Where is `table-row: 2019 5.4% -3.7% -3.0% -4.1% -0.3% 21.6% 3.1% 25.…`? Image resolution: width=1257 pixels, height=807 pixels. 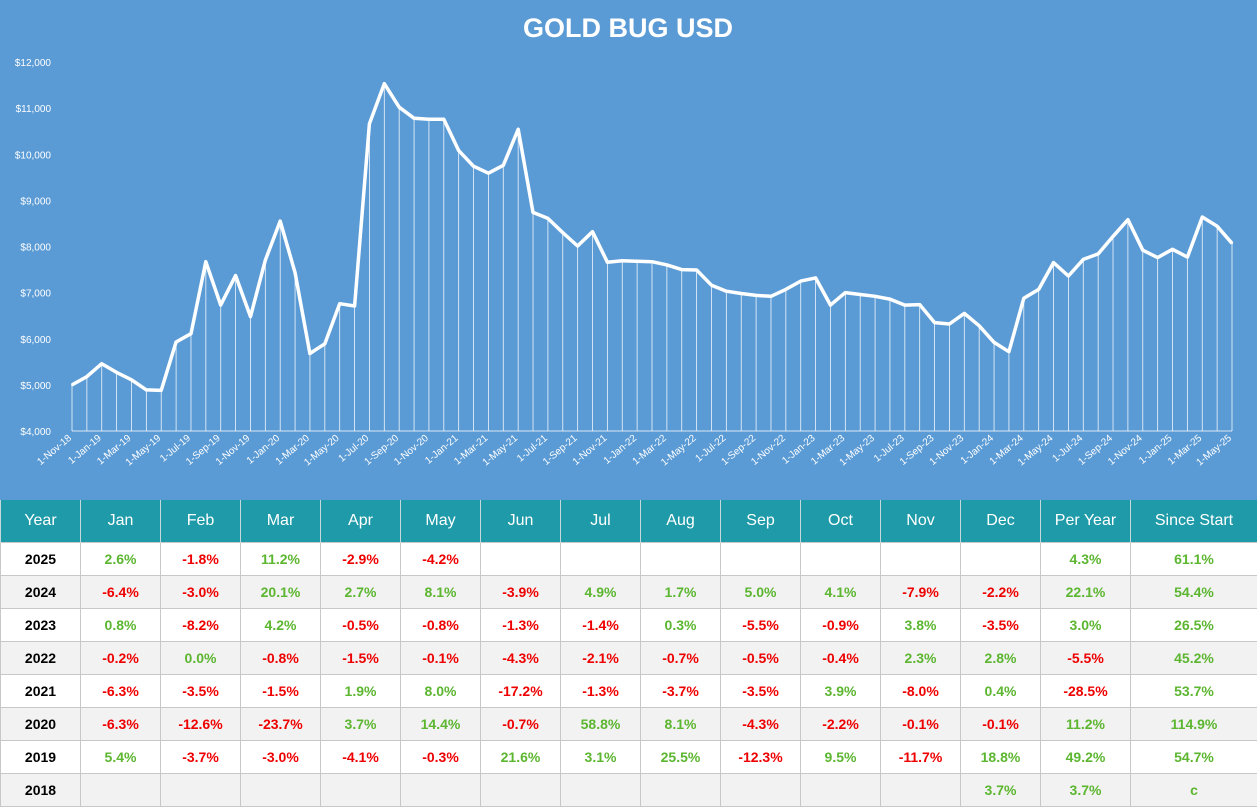
table-row: 2019 5.4% -3.7% -3.0% -4.1% -0.3% 21.6% 3.1% 25.… is located at coordinates (628, 757).